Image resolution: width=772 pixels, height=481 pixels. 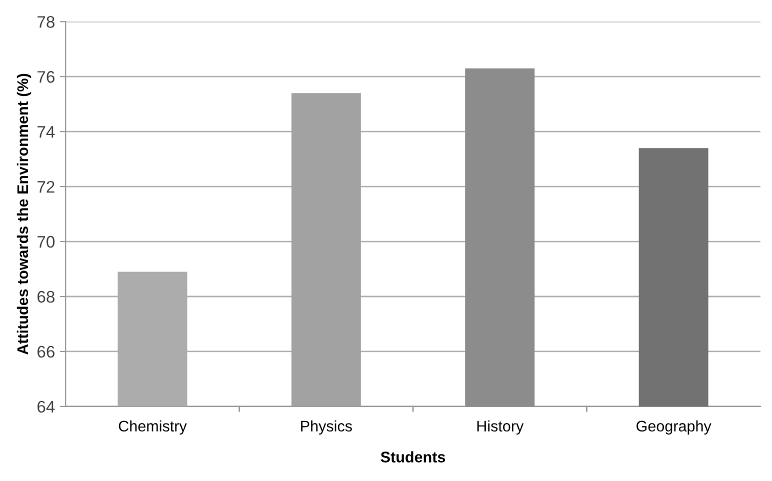 I want to click on y-tick-label: 68, so click(x=46, y=296).